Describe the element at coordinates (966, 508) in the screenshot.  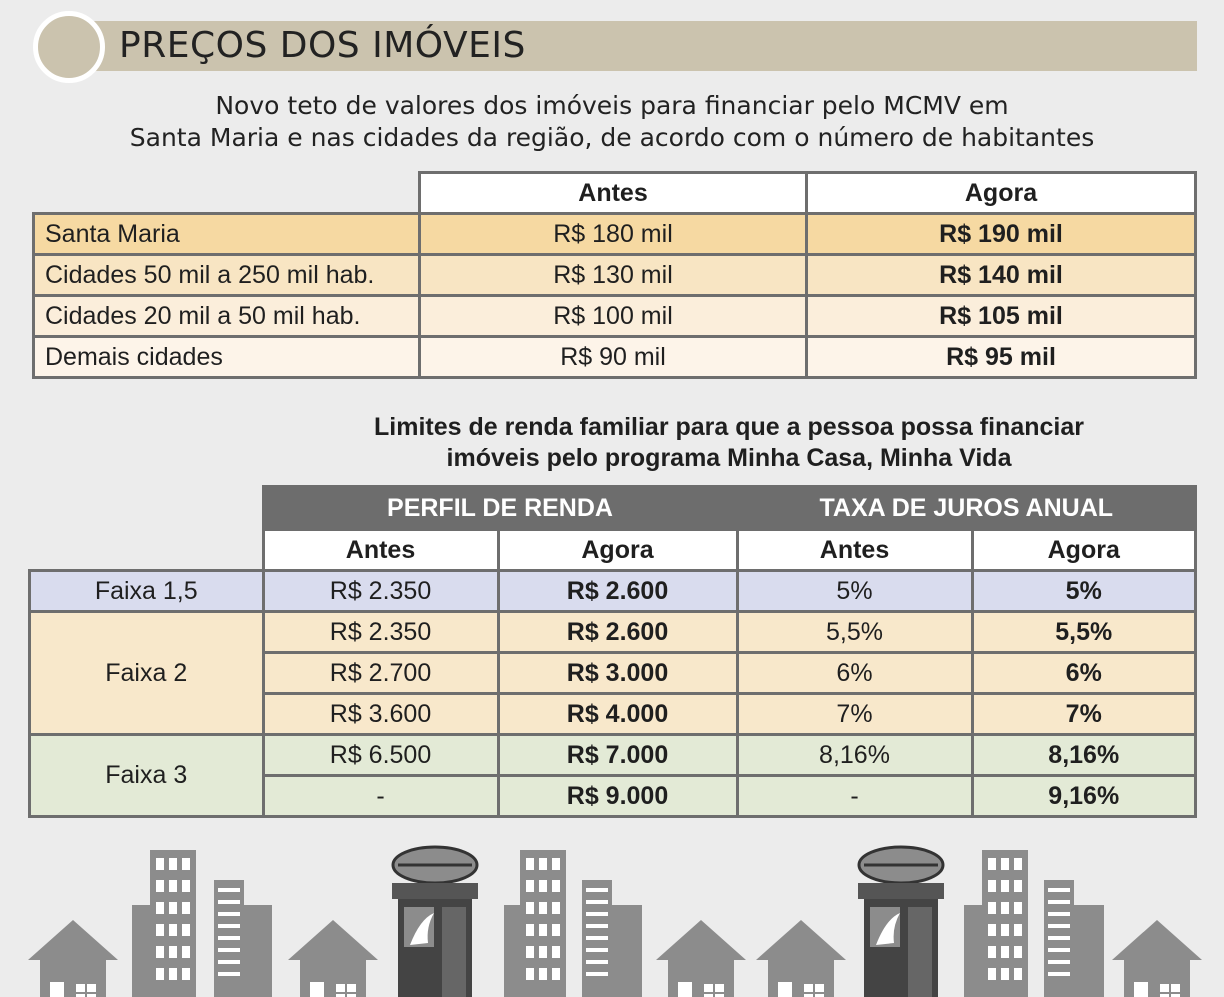
I see `group-taxa-de-juros: TAXA DE JUROS ANUAL` at that location.